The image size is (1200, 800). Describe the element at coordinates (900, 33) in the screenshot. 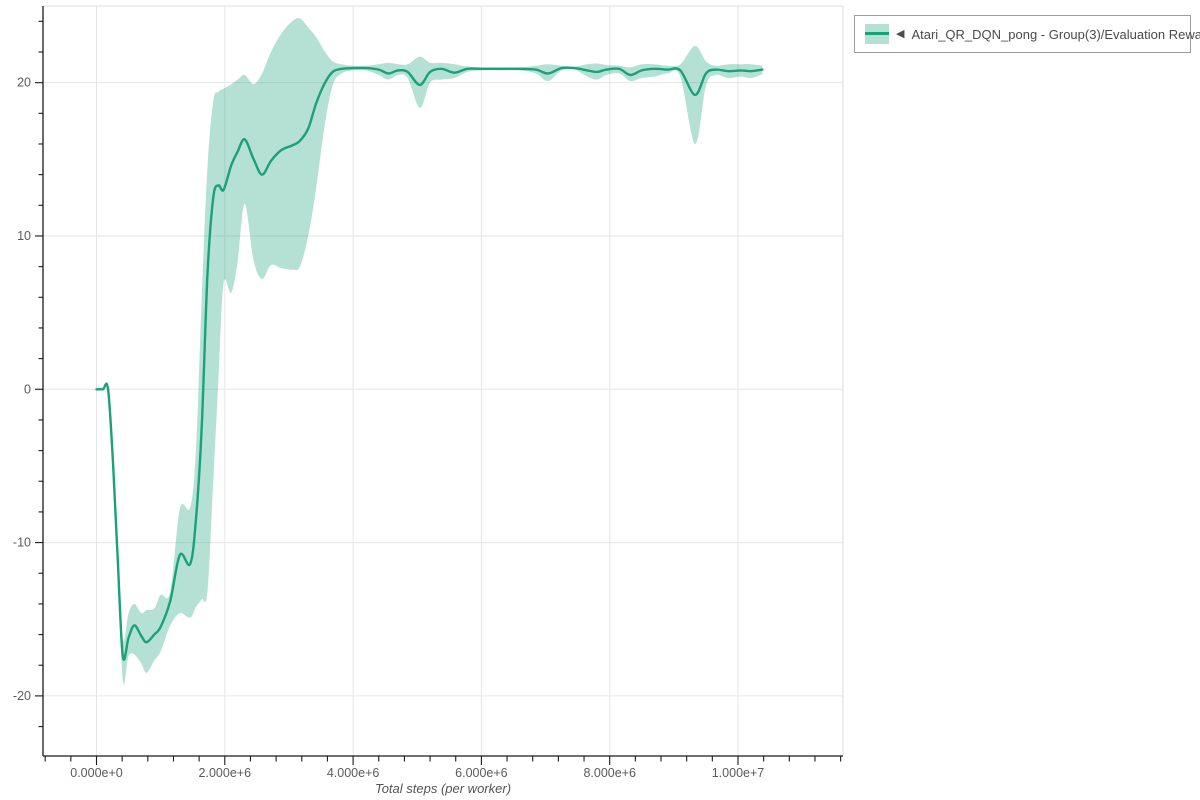

I see `triangle-left-icon: ◀` at that location.